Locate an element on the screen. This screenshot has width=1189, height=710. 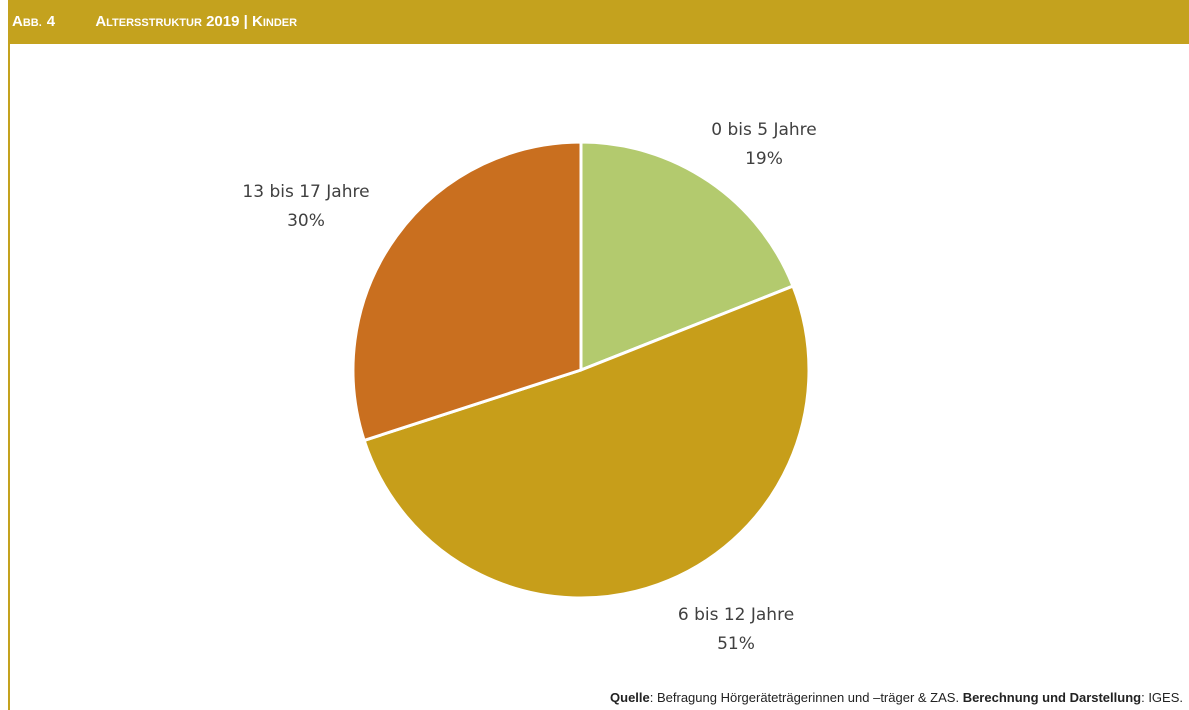
abb-rest: BB. is located at coordinates (32, 23).